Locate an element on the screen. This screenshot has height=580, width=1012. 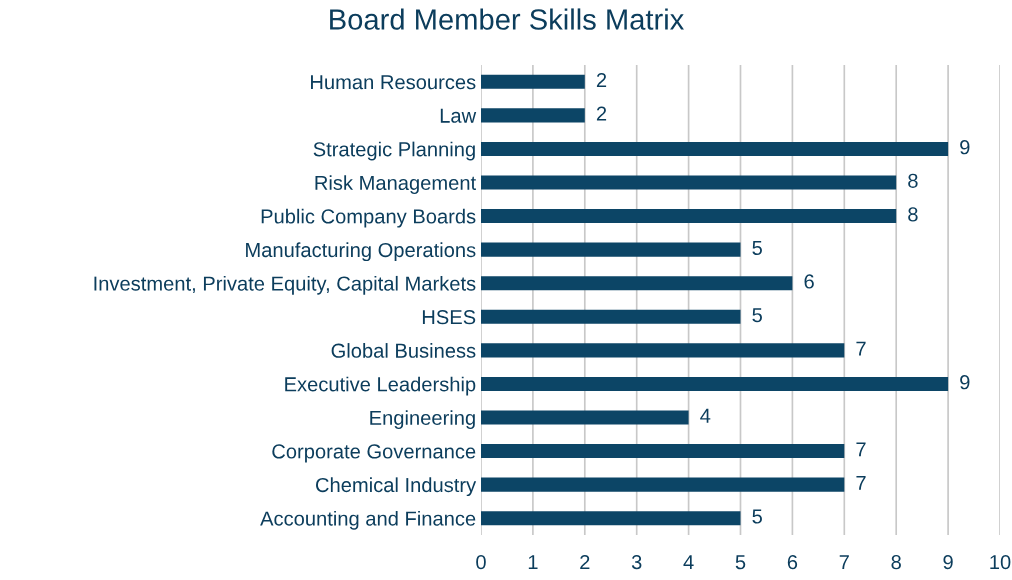
x-tick-label: 9 is located at coordinates (948, 562).